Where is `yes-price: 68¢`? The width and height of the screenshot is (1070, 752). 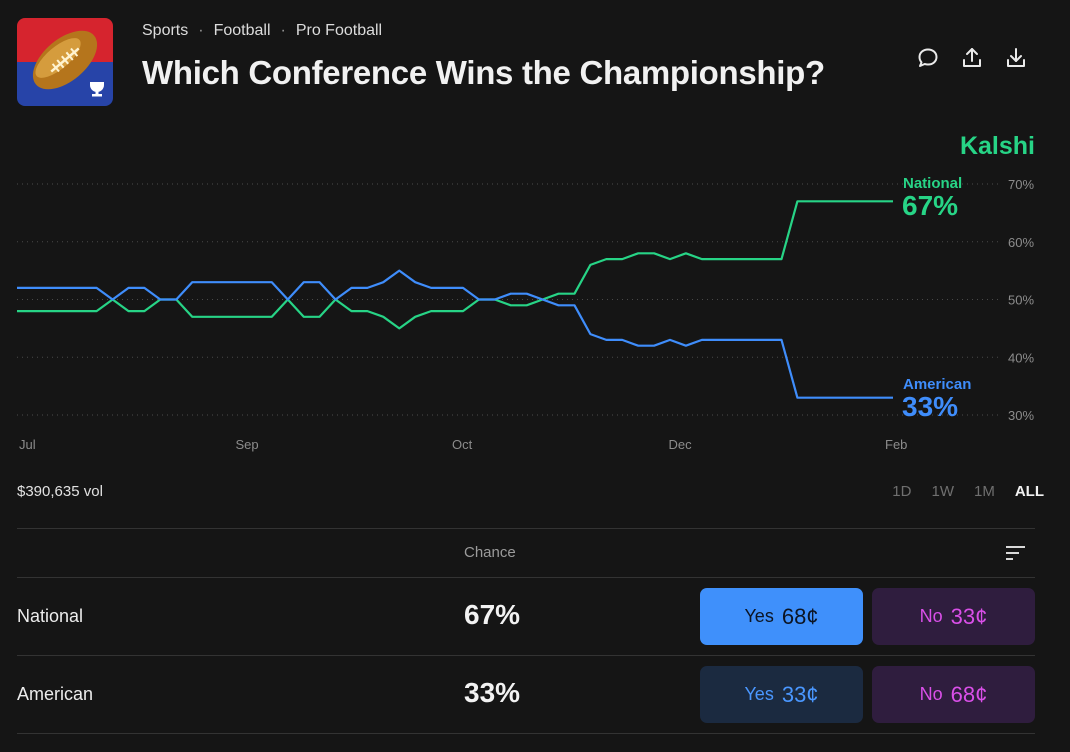 yes-price: 68¢ is located at coordinates (800, 616).